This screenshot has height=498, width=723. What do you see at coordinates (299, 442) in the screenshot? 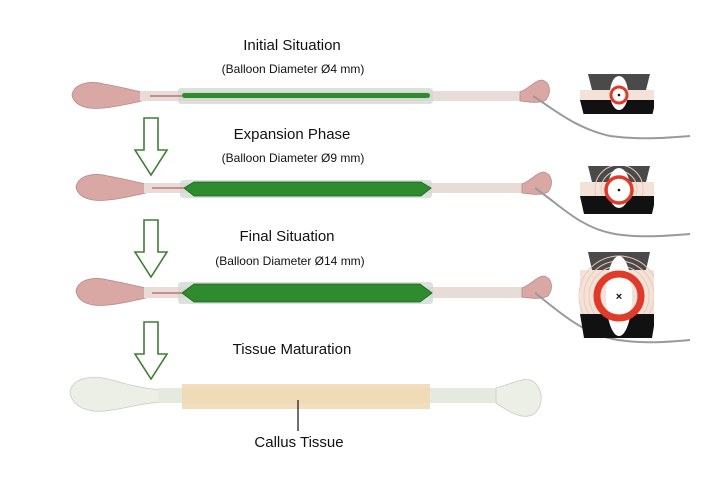
I see `callus-tissue-label: Callus Tissue` at bounding box center [299, 442].